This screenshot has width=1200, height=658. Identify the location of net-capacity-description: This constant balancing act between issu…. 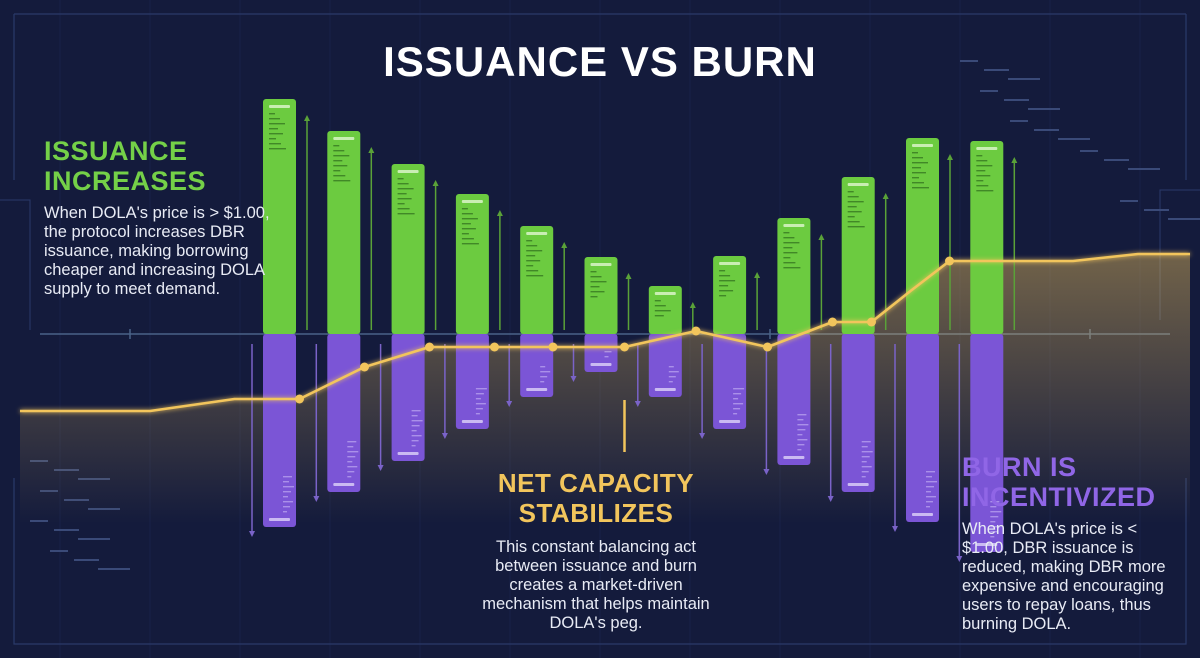
(596, 585).